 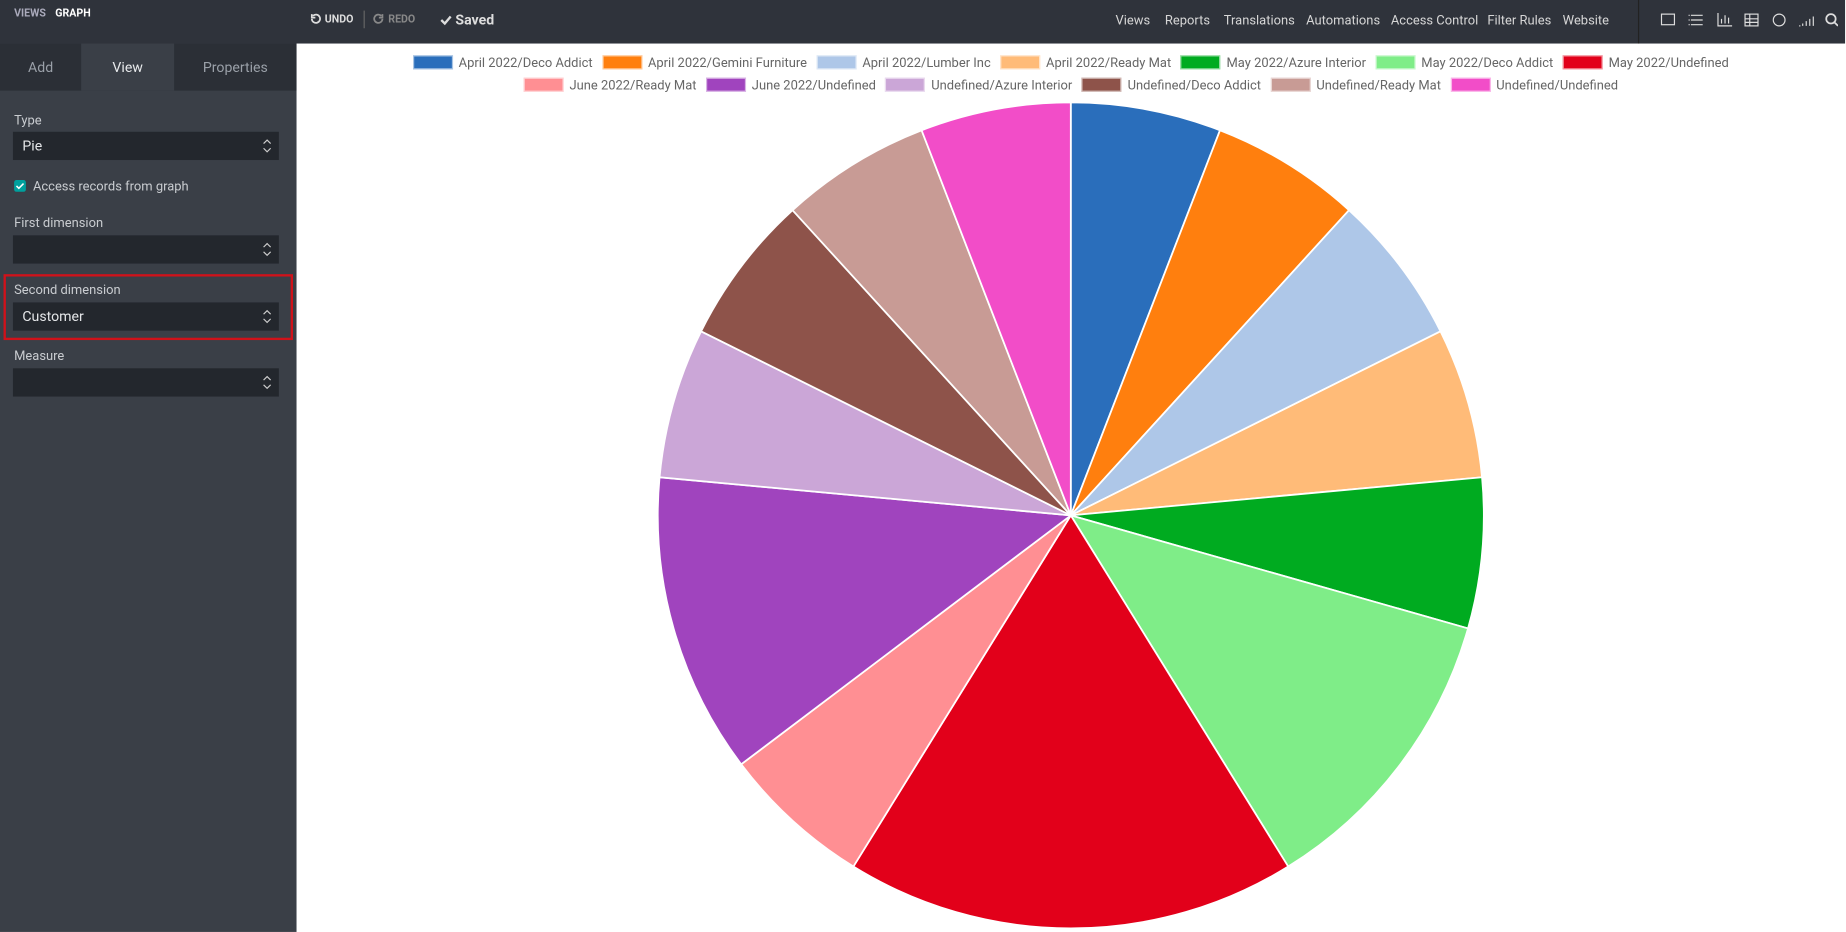 I want to click on legend-label: April 2022/Ready Mat, so click(x=1109, y=62).